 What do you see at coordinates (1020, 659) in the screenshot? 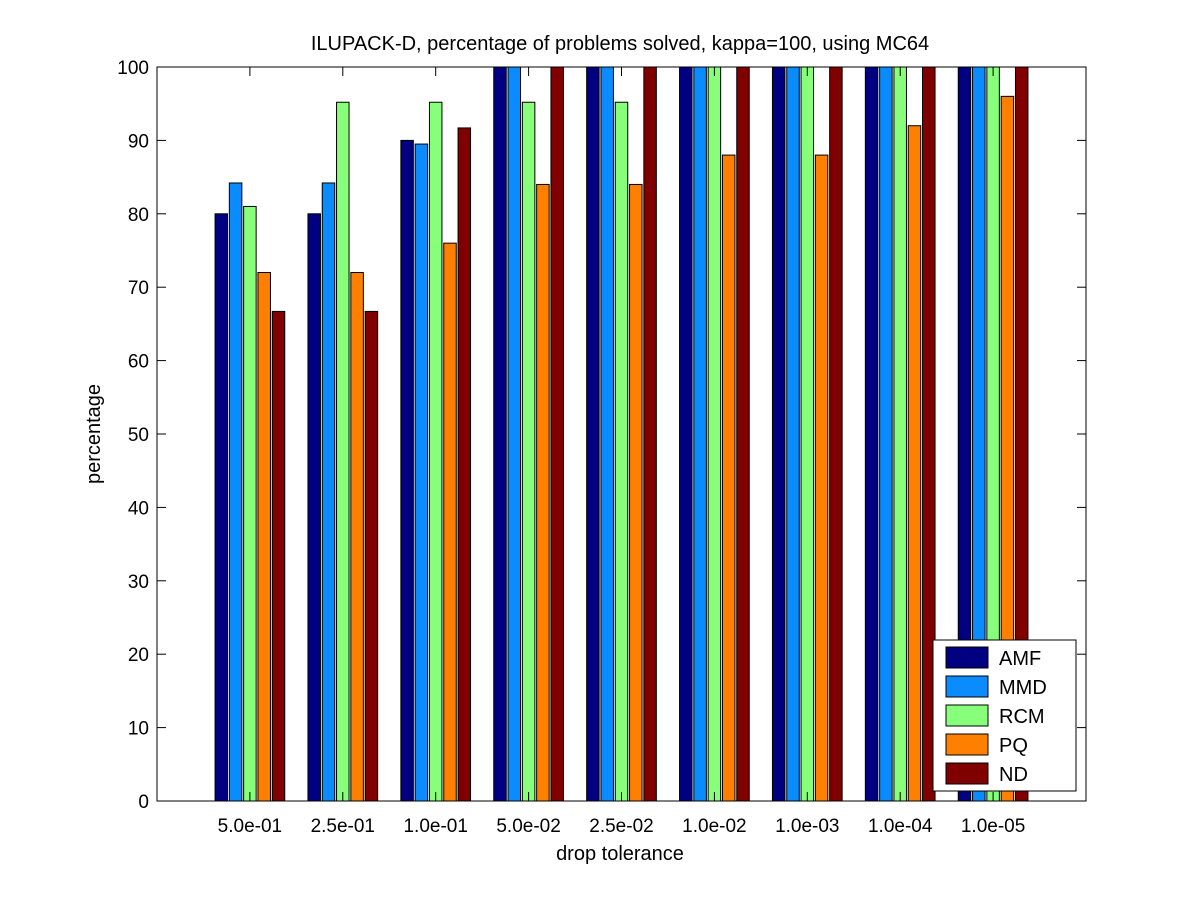
I see `legend-label-amf: AMF` at bounding box center [1020, 659].